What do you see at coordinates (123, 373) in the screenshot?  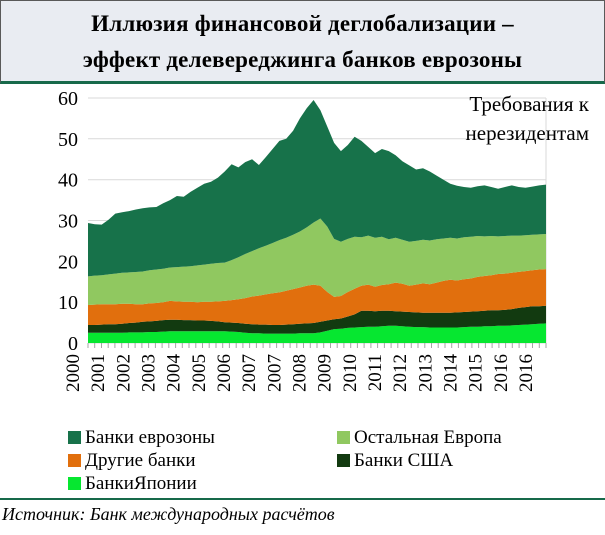 I see `x-tick-label: 2002` at bounding box center [123, 373].